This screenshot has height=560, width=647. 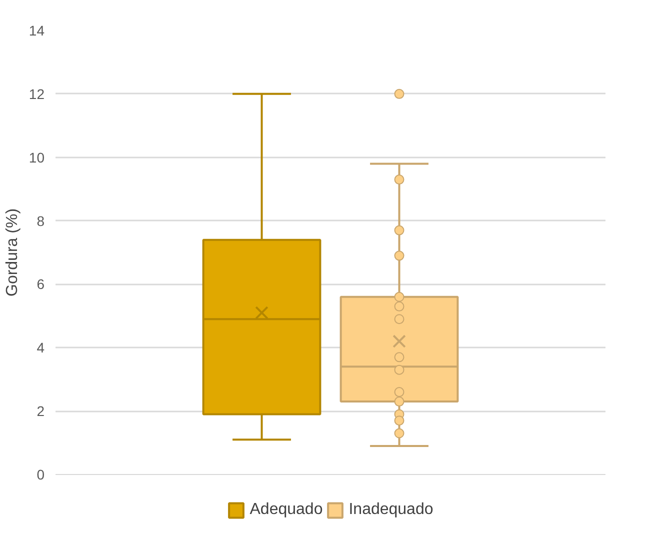 What do you see at coordinates (391, 510) in the screenshot?
I see `legend-label: Inadequado` at bounding box center [391, 510].